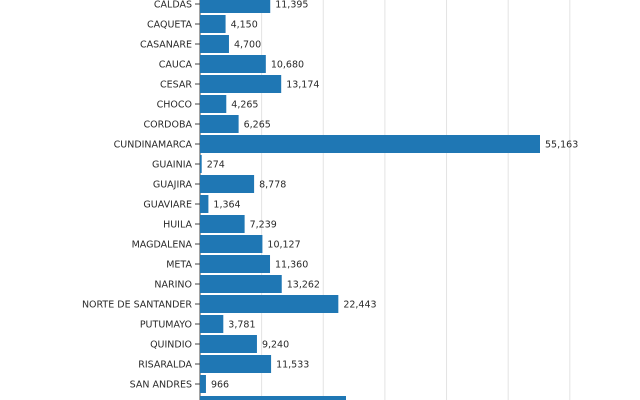 This screenshot has width=640, height=400. What do you see at coordinates (173, 185) in the screenshot?
I see `category-label: GUAJIRA` at bounding box center [173, 185].